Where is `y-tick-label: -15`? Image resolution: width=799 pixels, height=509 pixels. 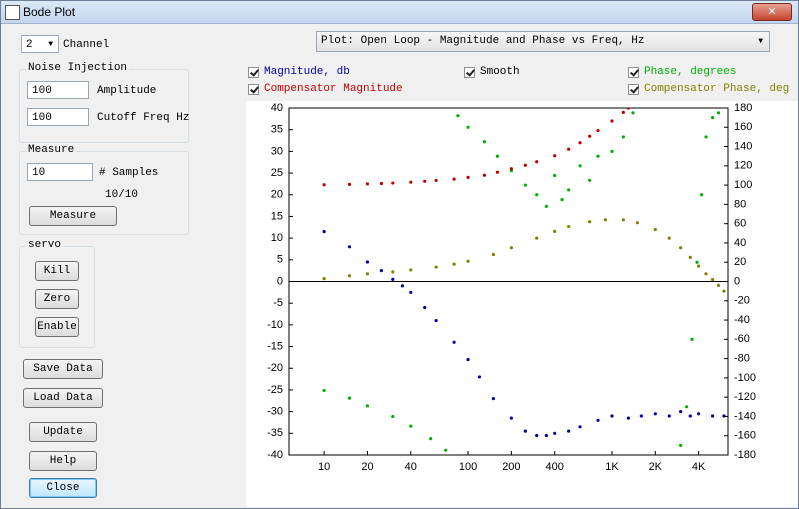
y-tick-label: -15 is located at coordinates (275, 346).